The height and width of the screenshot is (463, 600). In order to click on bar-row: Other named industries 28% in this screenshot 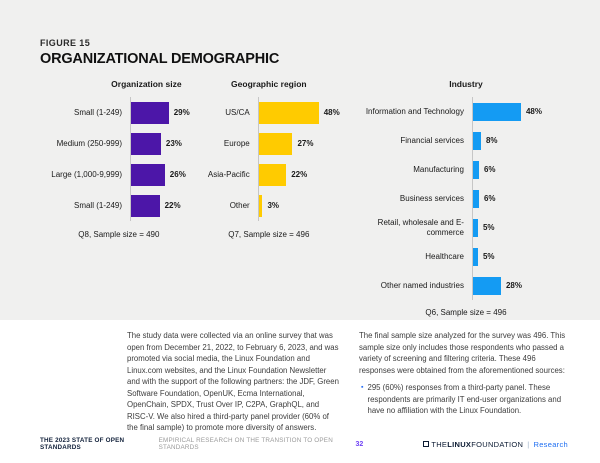, I will do `click(466, 285)`.